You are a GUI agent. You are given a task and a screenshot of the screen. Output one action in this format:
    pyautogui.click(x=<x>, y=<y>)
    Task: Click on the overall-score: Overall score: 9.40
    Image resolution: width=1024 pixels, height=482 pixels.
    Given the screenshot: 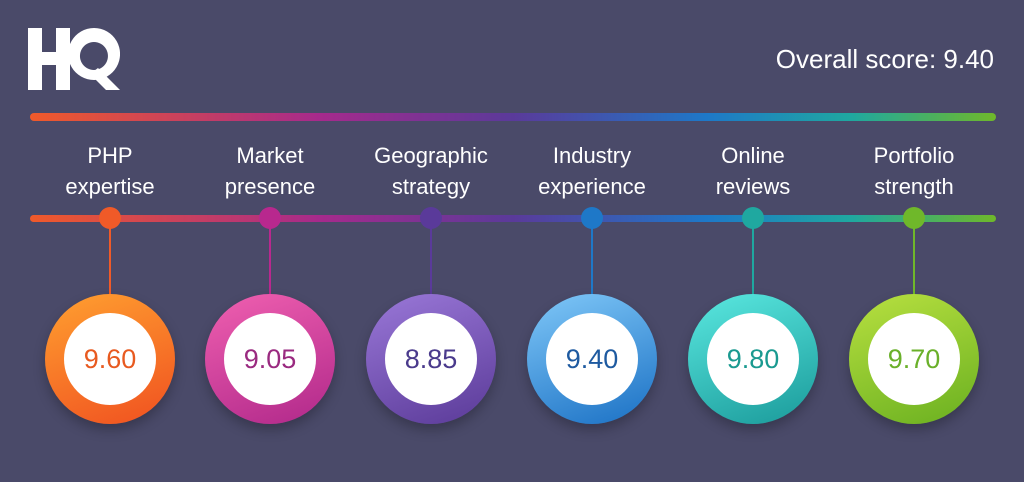 What is the action you would take?
    pyautogui.click(x=884, y=59)
    